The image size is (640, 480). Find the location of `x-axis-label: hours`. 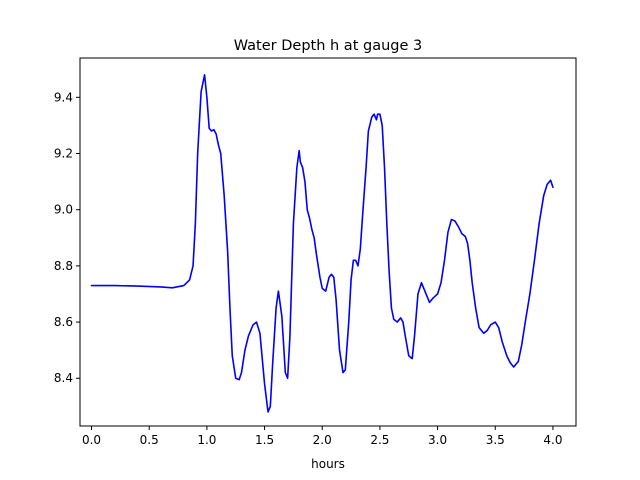

x-axis-label: hours is located at coordinates (328, 464).